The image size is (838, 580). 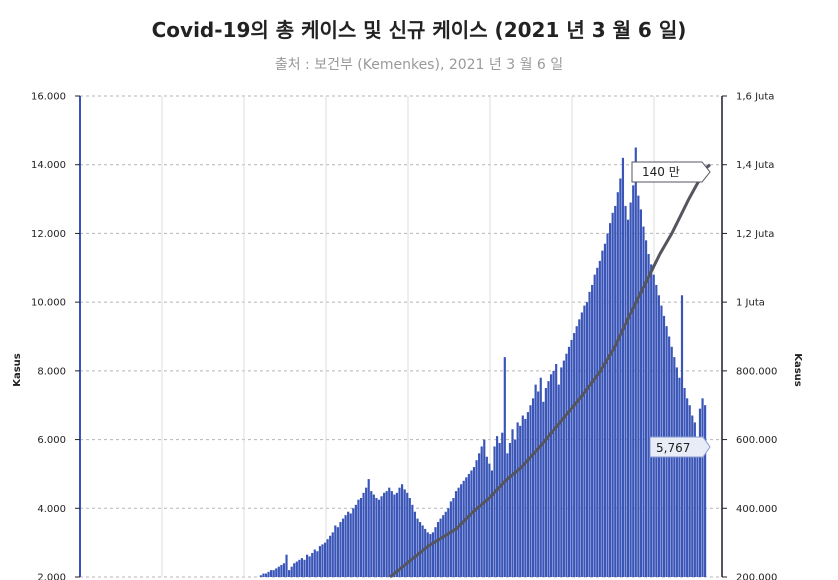 I want to click on new-cases-annotation-box, so click(x=680, y=447).